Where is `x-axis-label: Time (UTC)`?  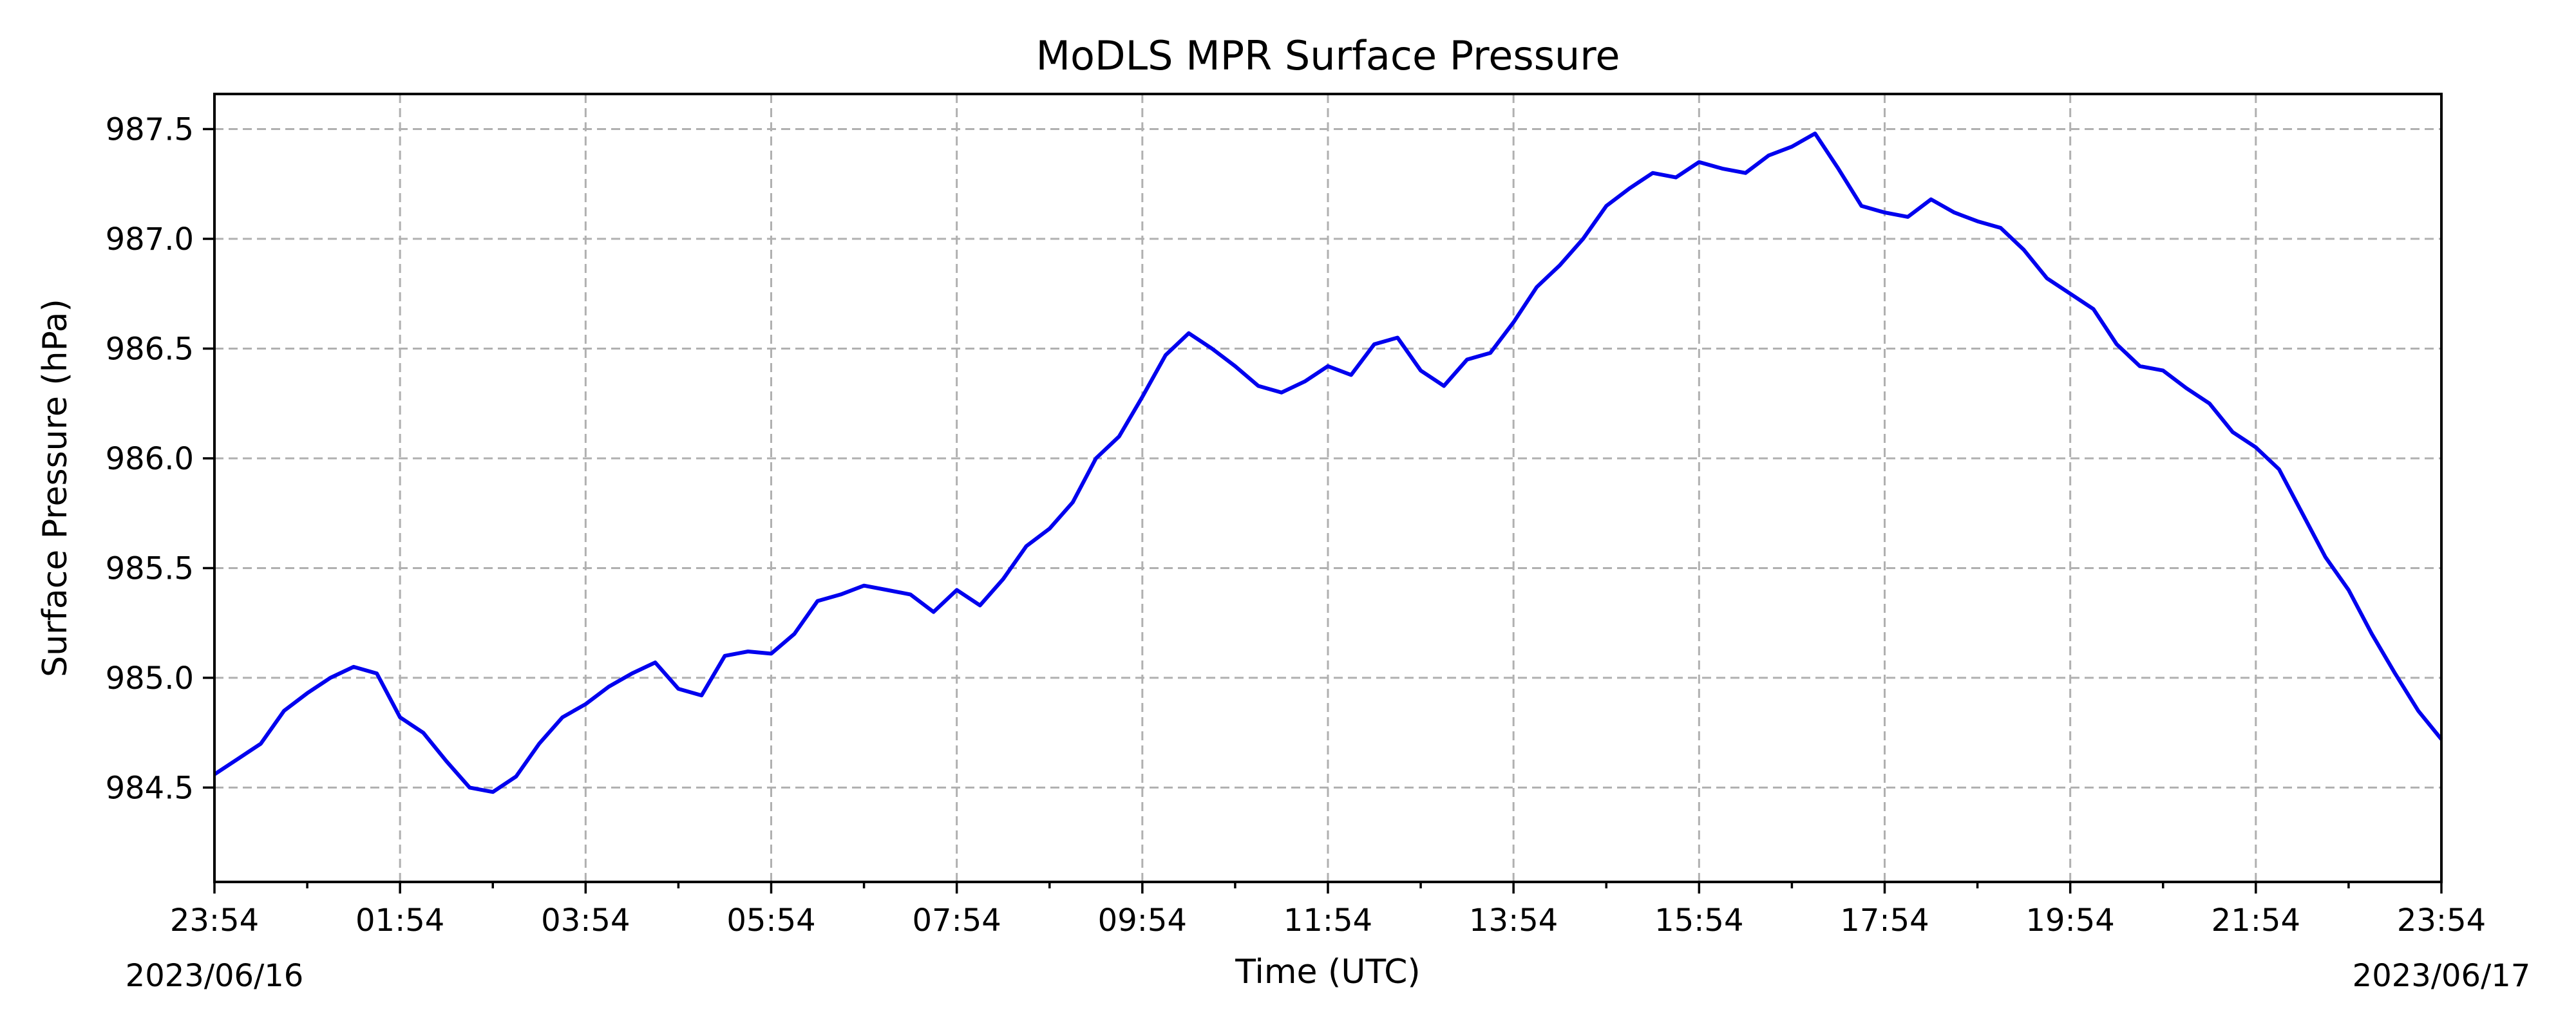 x-axis-label: Time (UTC) is located at coordinates (1327, 972).